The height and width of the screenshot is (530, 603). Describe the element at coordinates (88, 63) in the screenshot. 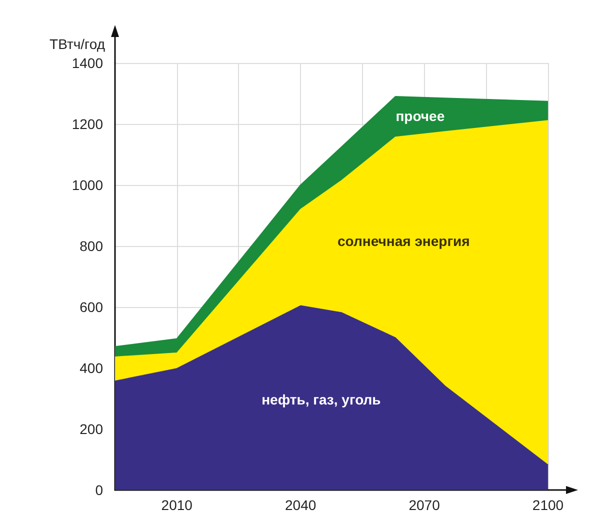

I see `y-tick-label: 1400` at that location.